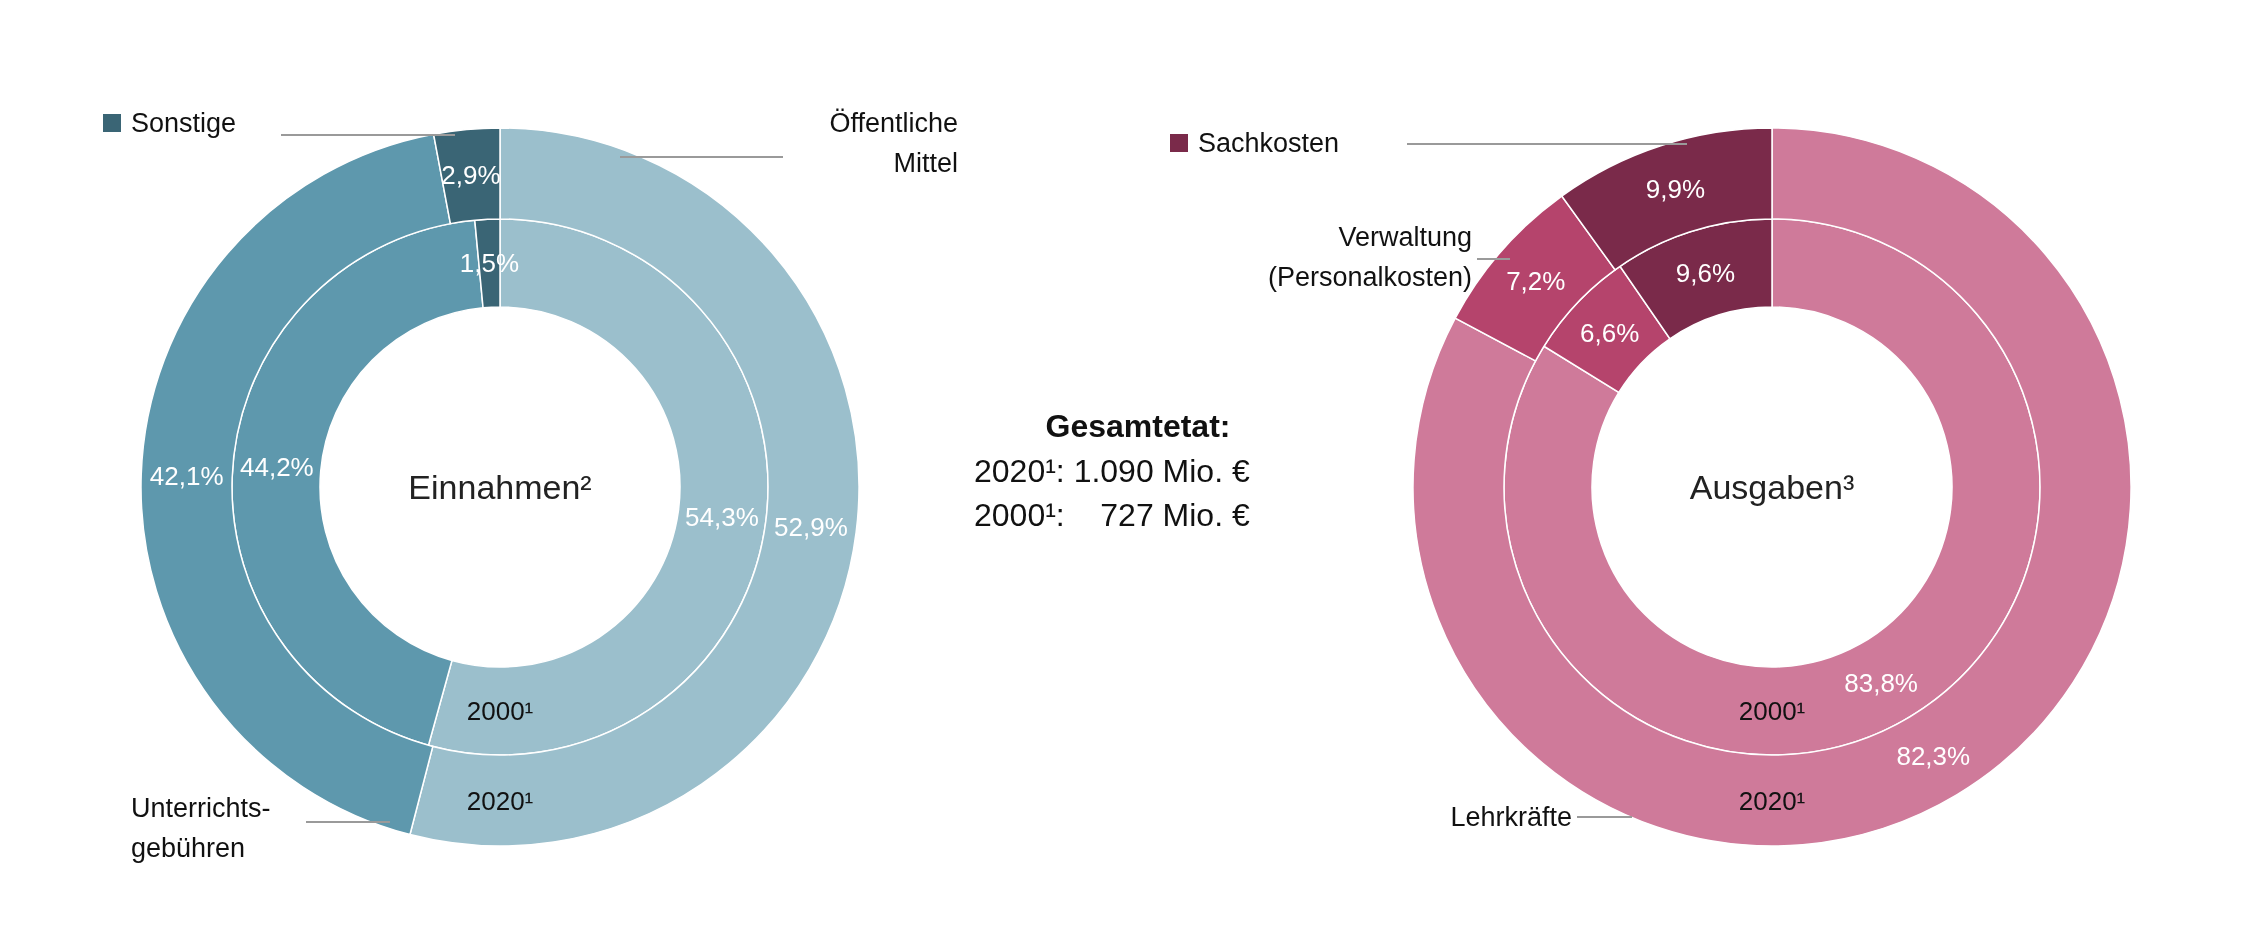  What do you see at coordinates (893, 143) in the screenshot?
I see `slice-label: Öffentliche Mittel` at bounding box center [893, 143].